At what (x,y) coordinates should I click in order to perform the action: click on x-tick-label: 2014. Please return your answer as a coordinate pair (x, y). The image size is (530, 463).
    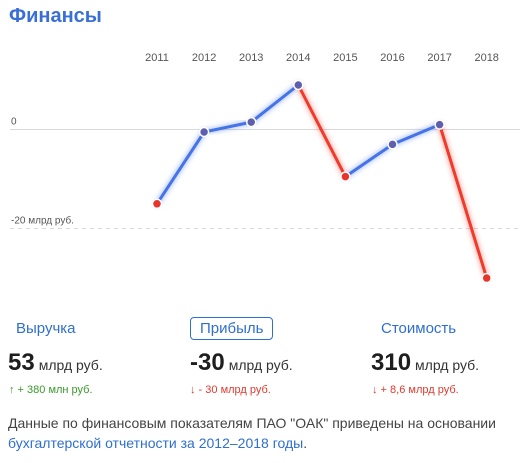
    Looking at the image, I should click on (298, 58).